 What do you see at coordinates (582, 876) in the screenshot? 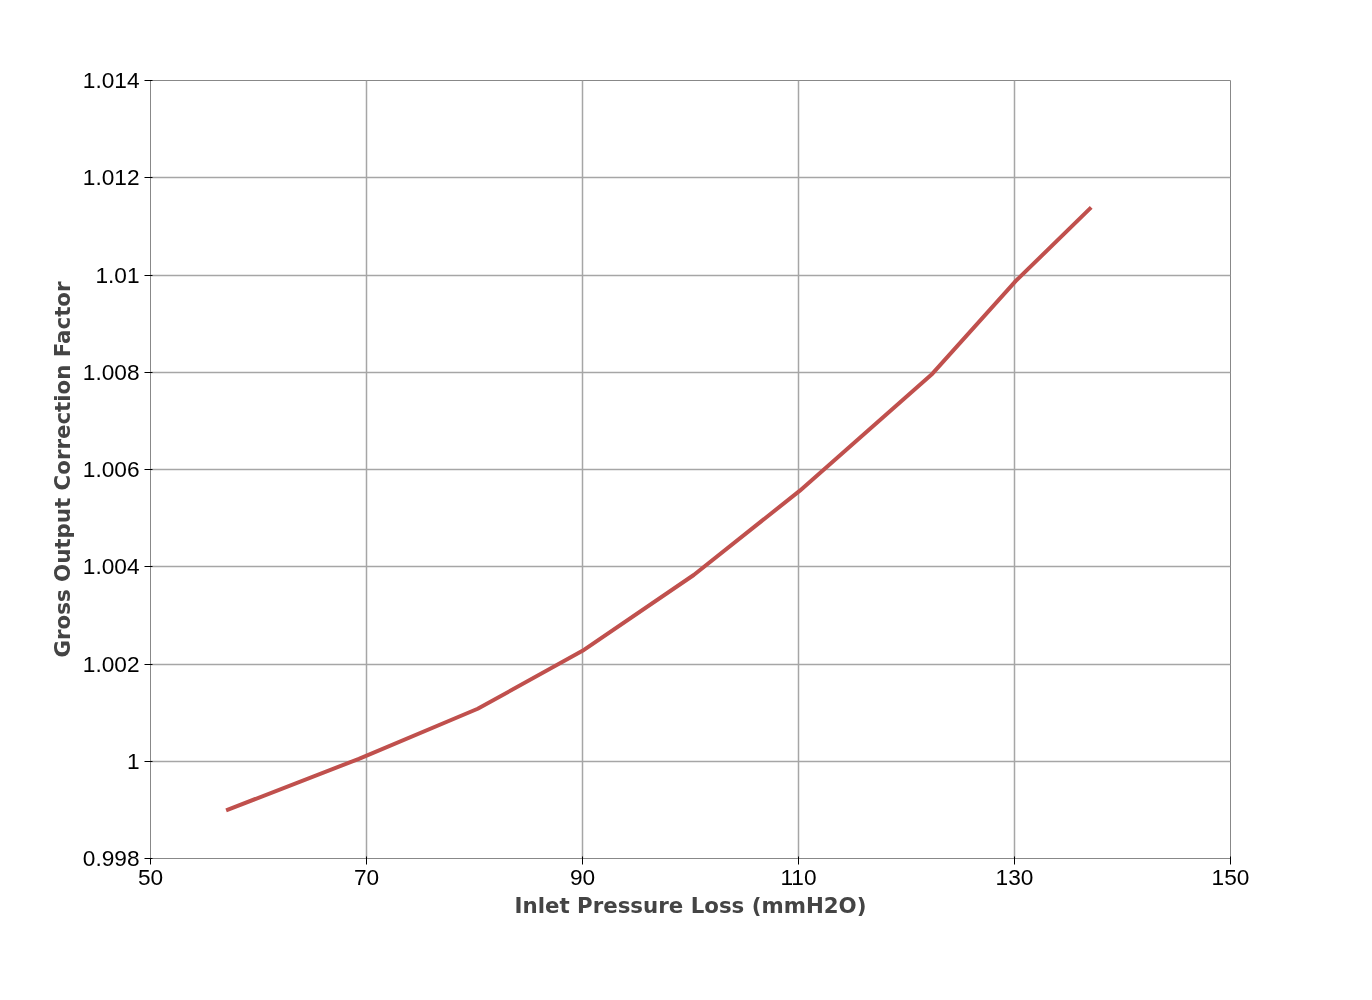
I see `x-tick-label: 90` at bounding box center [582, 876].